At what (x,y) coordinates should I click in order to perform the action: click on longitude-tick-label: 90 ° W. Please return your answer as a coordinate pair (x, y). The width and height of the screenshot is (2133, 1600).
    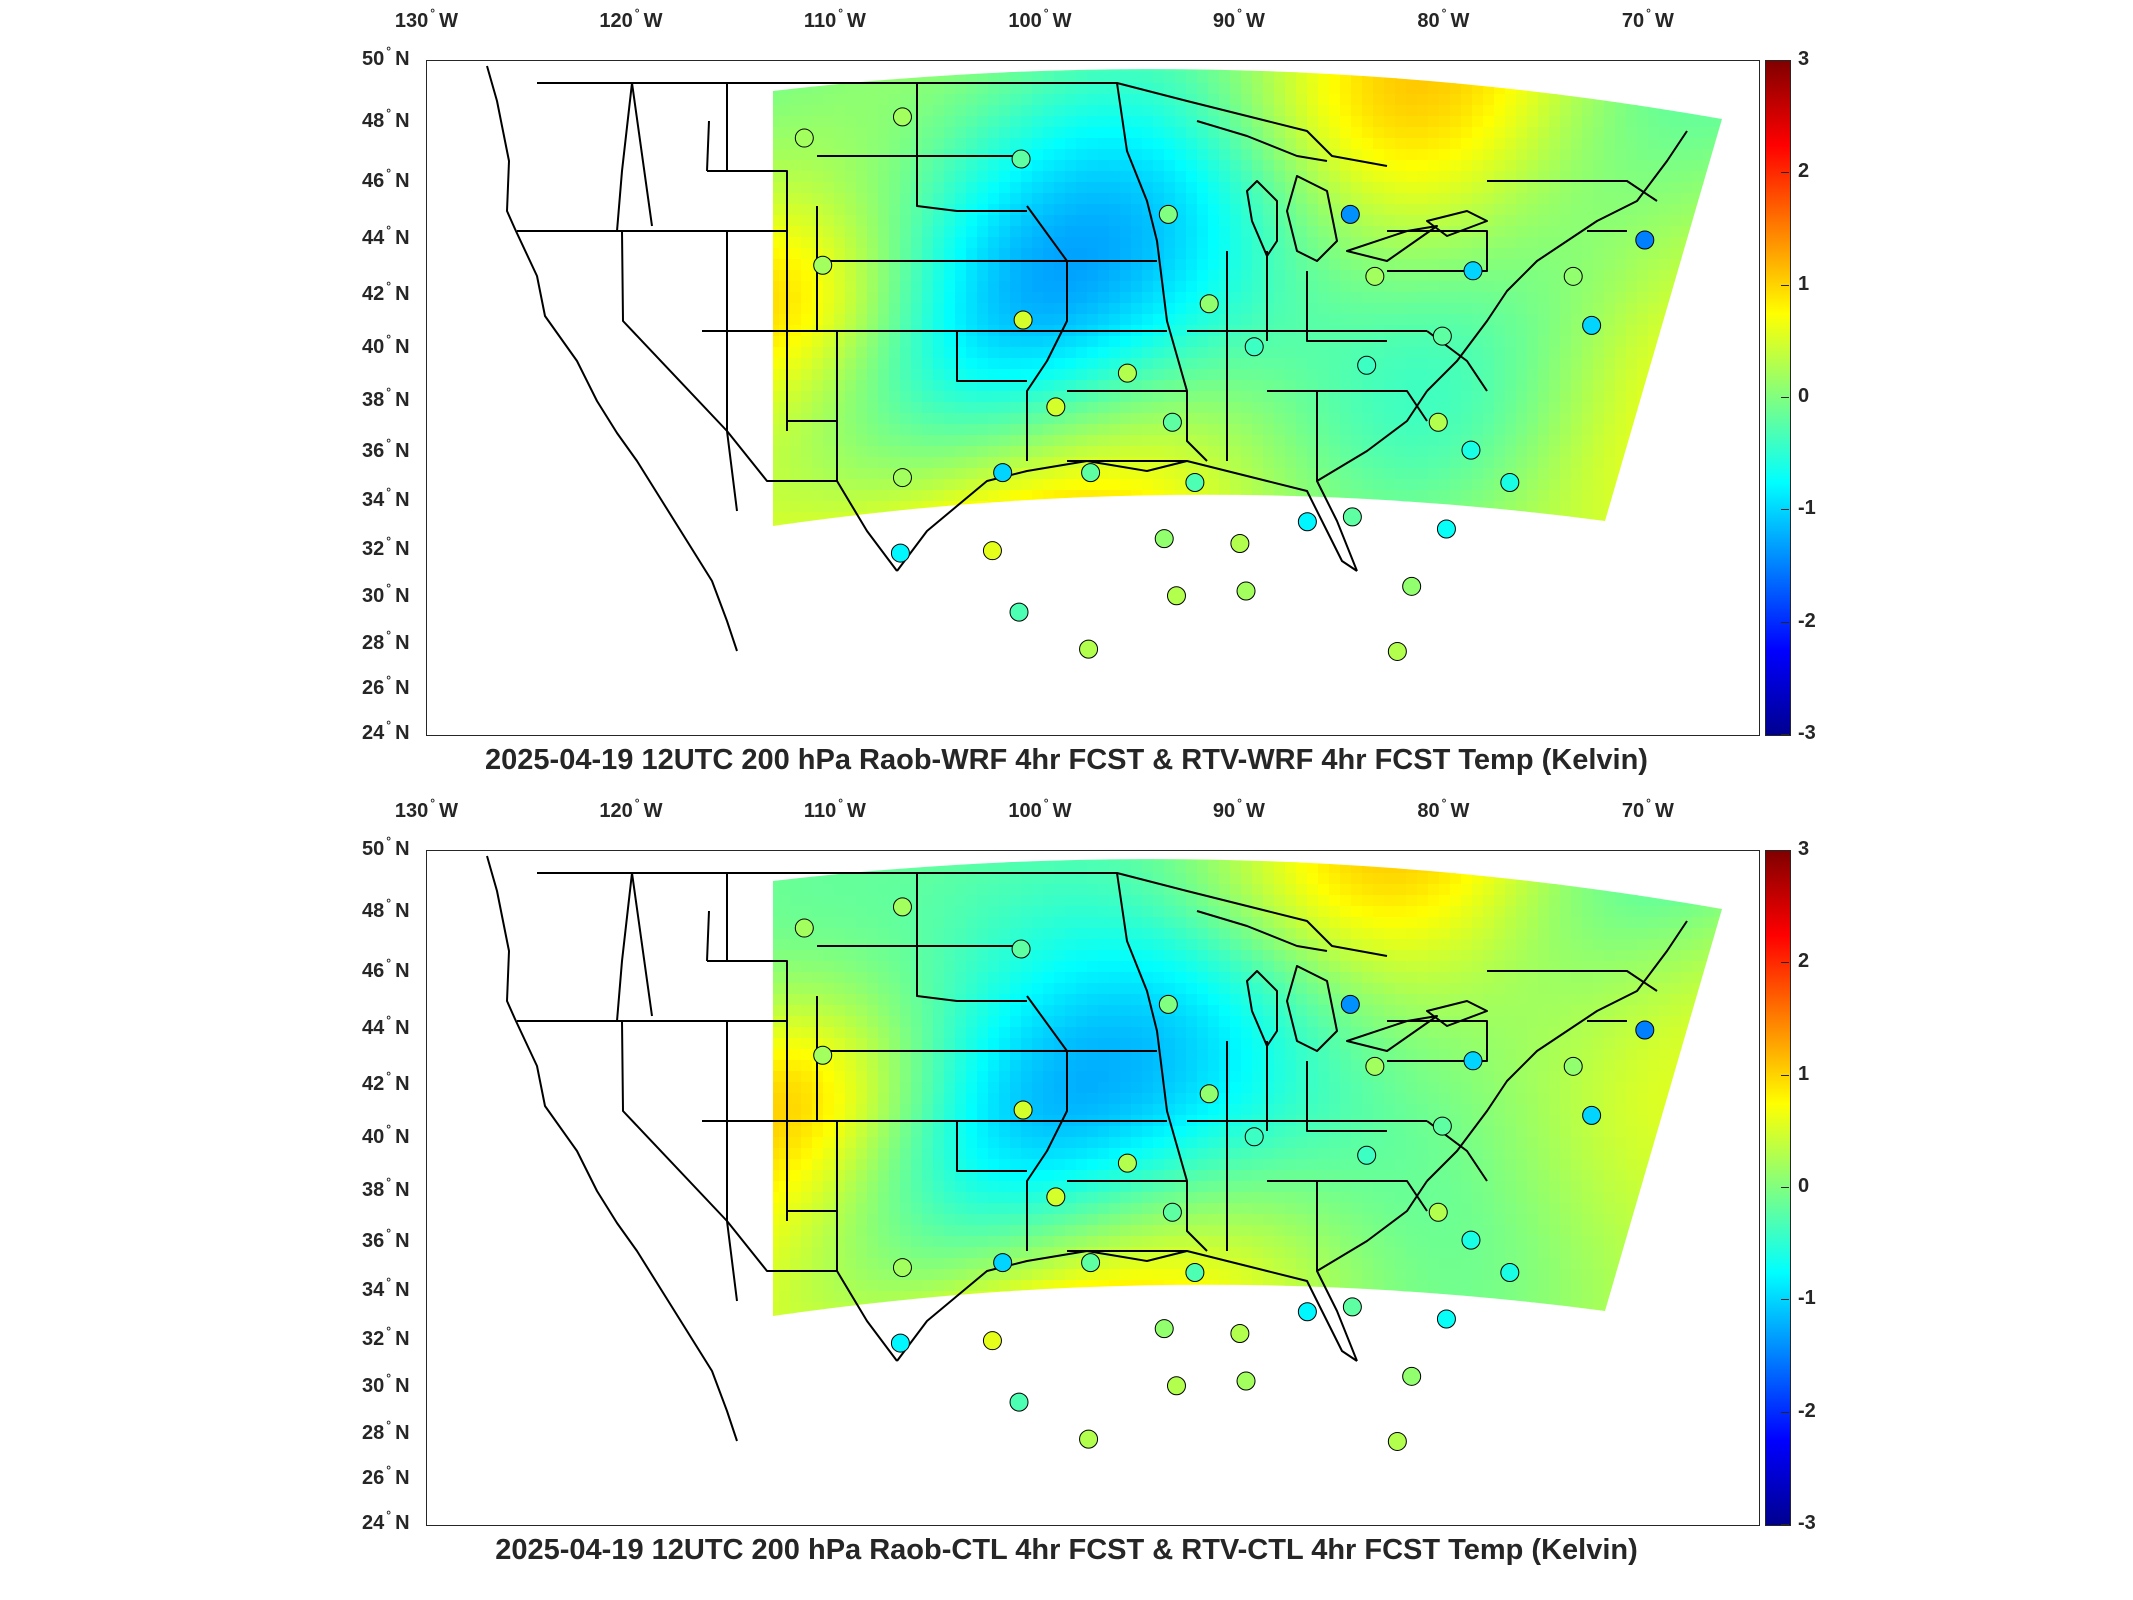
    Looking at the image, I should click on (1238, 809).